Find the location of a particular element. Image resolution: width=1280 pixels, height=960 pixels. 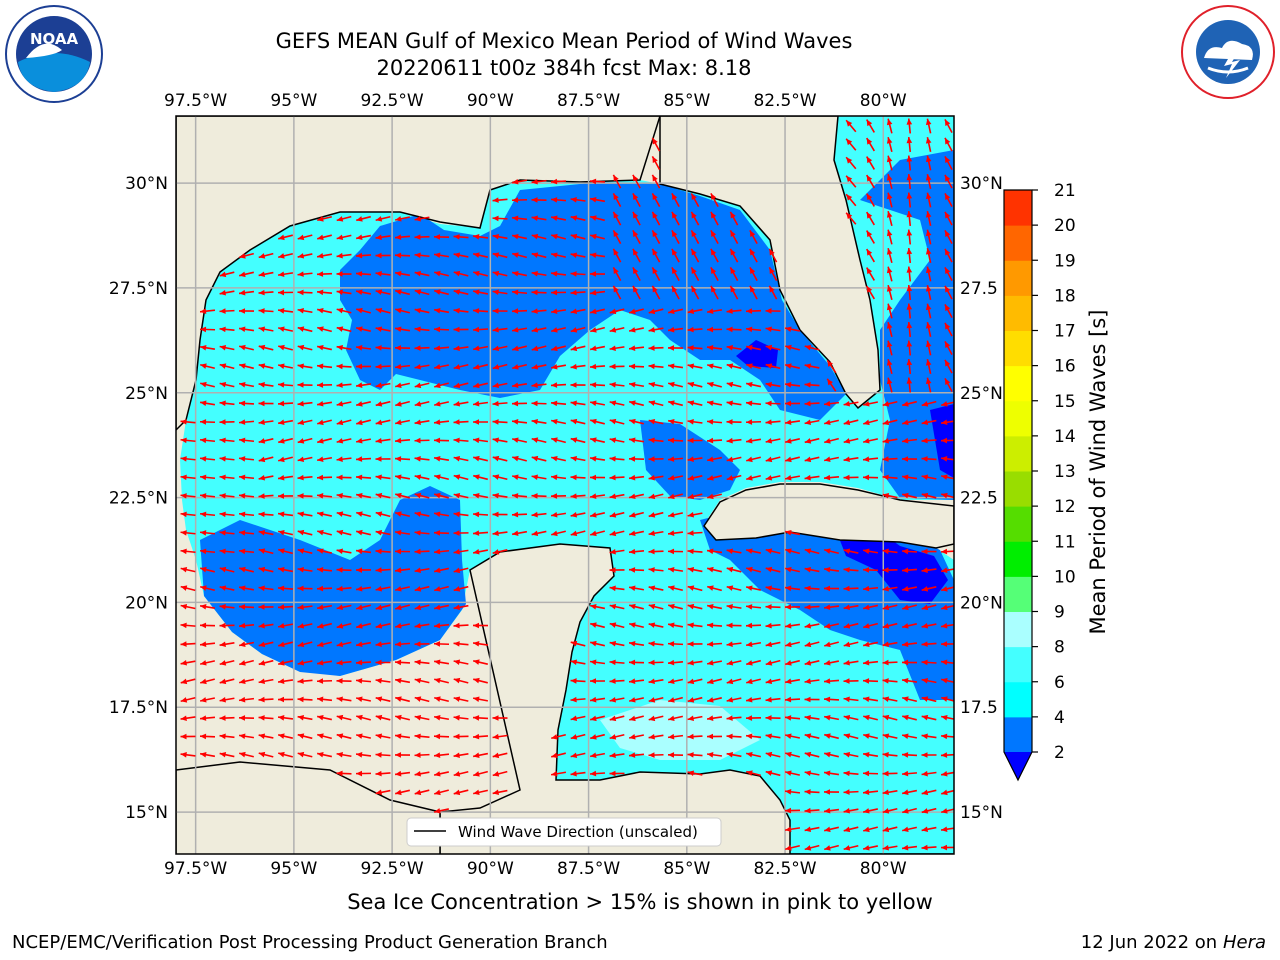

noaa-logo-icon: NOAA is located at coordinates (54, 54).